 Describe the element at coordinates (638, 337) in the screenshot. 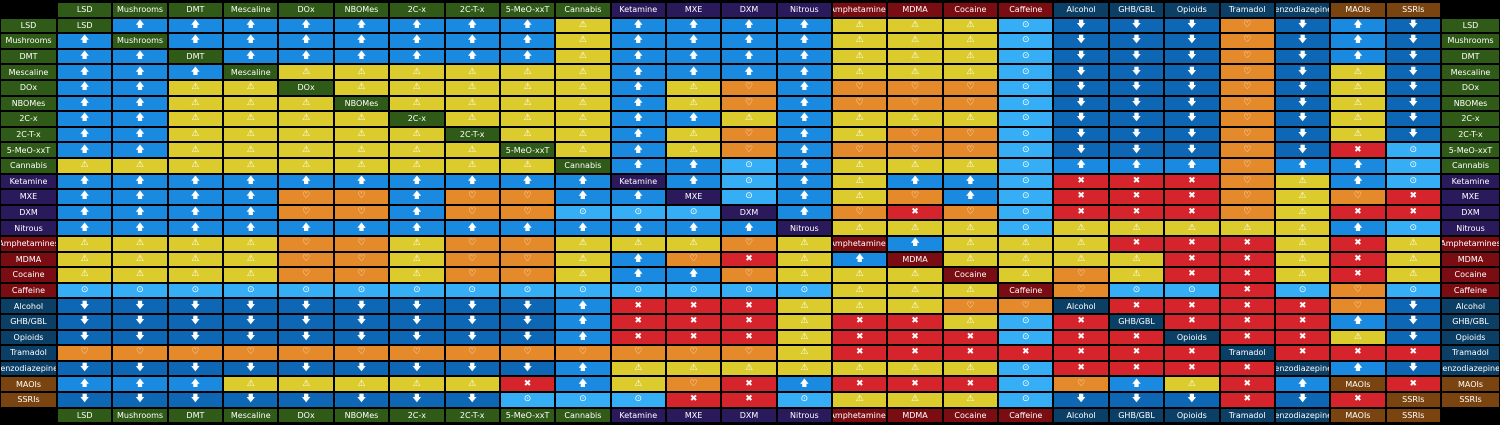

I see `interaction-cell-opioids-ketamine: ✖` at that location.